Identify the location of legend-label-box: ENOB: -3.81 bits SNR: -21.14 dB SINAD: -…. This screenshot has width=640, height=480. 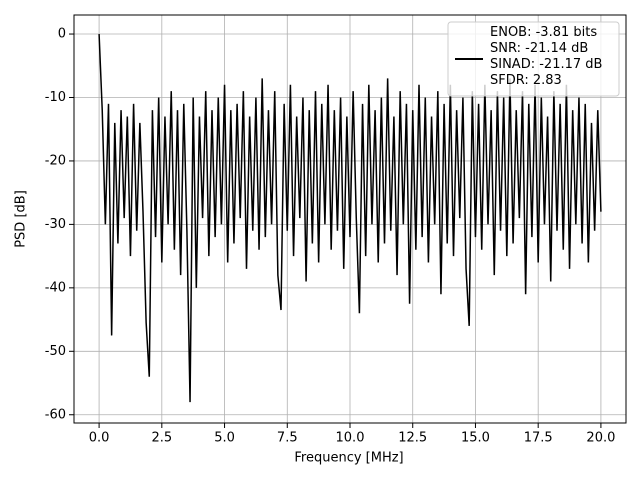
(546, 56).